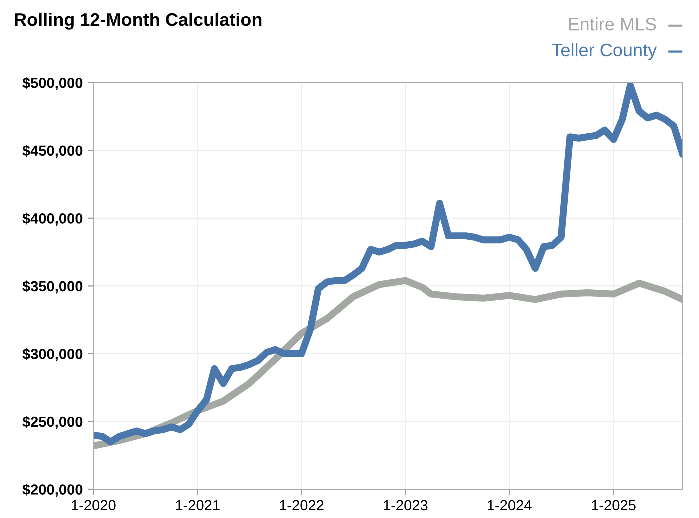 The width and height of the screenshot is (699, 518). I want to click on x-tick-label: 1-2022, so click(302, 505).